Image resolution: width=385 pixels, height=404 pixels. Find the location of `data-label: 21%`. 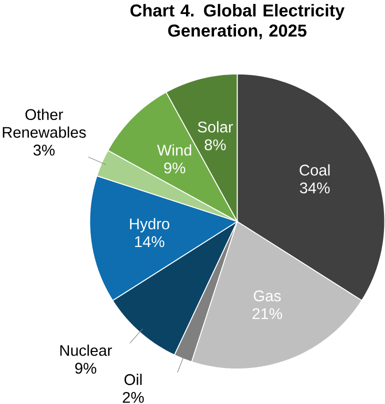

data-label: 21% is located at coordinates (267, 314).